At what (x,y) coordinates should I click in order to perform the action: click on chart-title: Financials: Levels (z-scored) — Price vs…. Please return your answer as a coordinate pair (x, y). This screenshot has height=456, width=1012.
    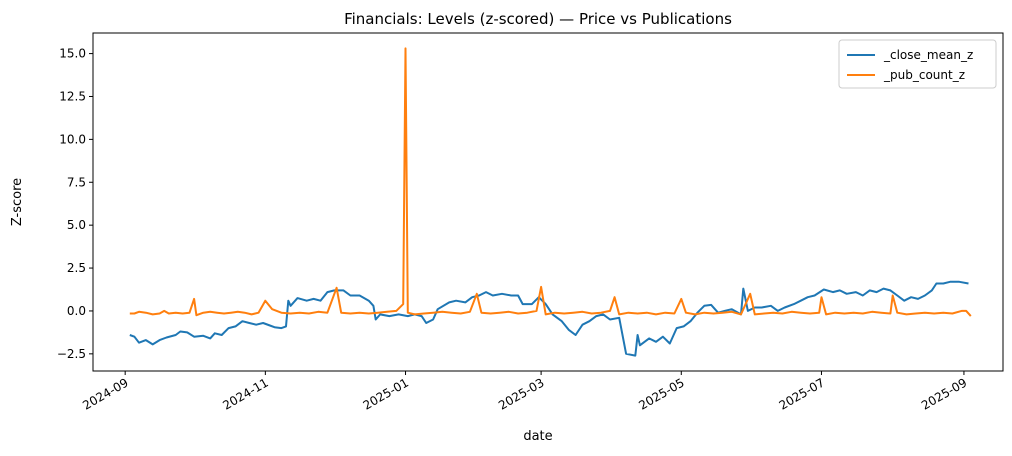
    Looking at the image, I should click on (538, 19).